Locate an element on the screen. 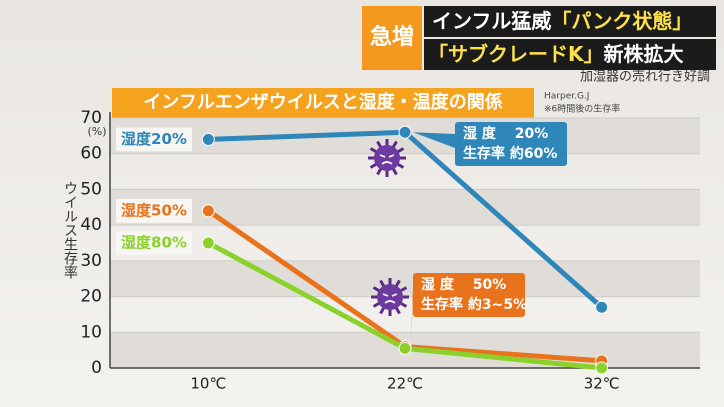 The image size is (724, 407). title-box is located at coordinates (323, 103).